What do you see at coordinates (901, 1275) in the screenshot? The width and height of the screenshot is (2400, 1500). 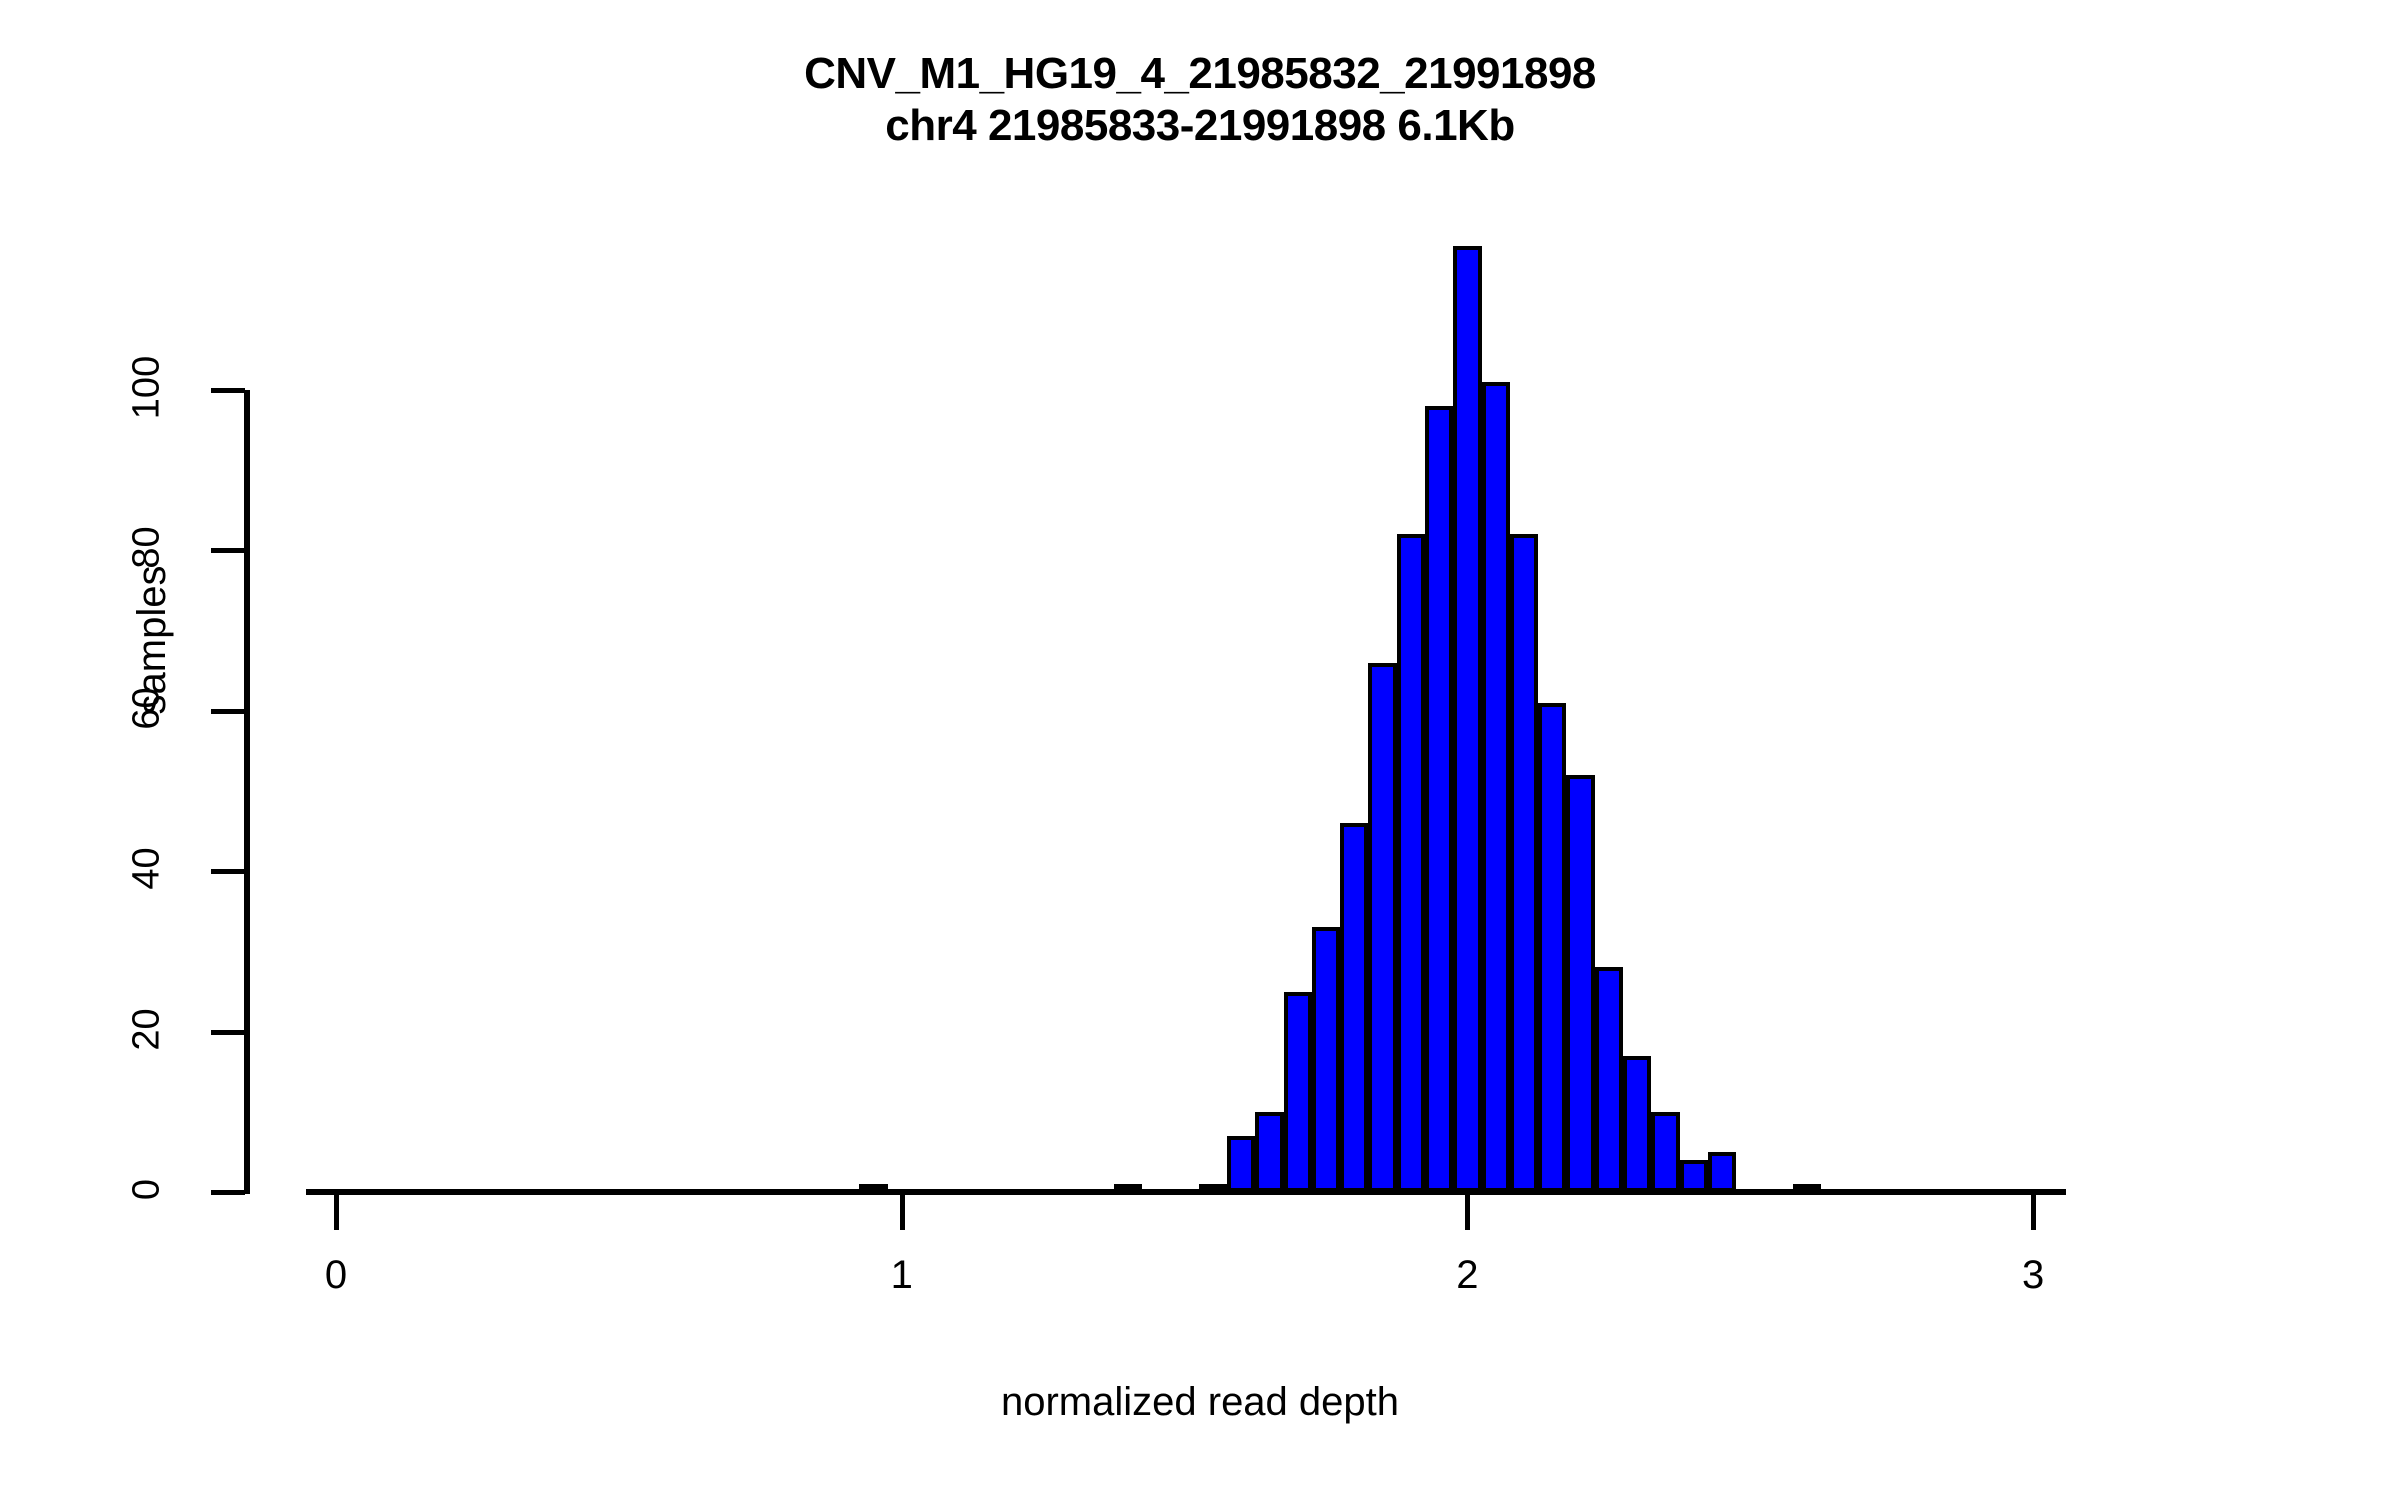 I see `x-axis-tick-label: 1` at bounding box center [901, 1275].